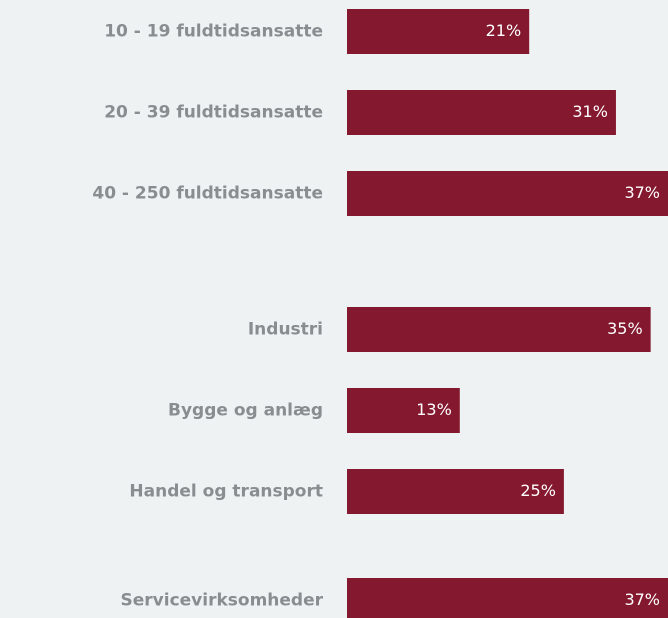 The width and height of the screenshot is (668, 618). I want to click on category-label: 40 - 250 fuldtidsansatte, so click(207, 194).